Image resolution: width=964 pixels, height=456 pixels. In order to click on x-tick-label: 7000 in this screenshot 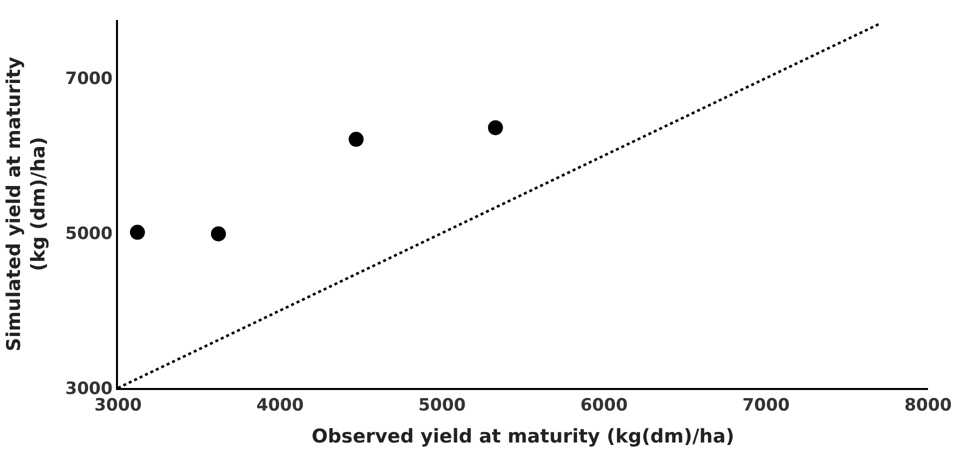, I will do `click(766, 405)`.